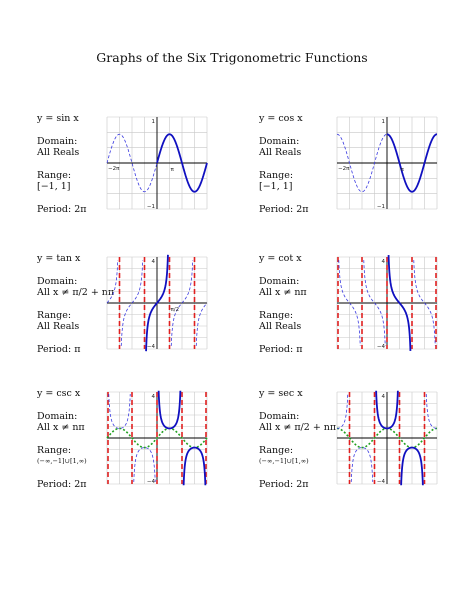  I want to click on cos-graph: 1 −1 −2π π, so click(387, 163).